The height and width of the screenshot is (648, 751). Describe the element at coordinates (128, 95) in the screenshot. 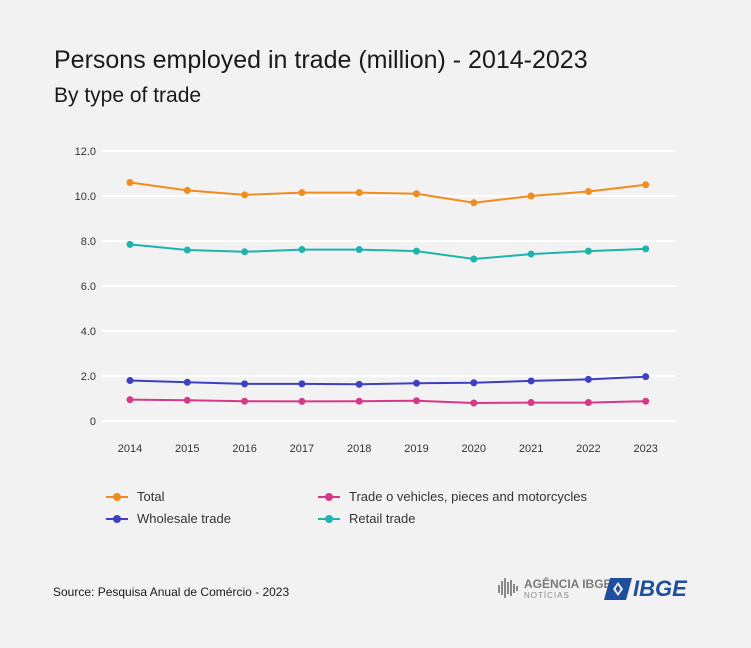

I see `chart-subtitle: By type of trade` at that location.